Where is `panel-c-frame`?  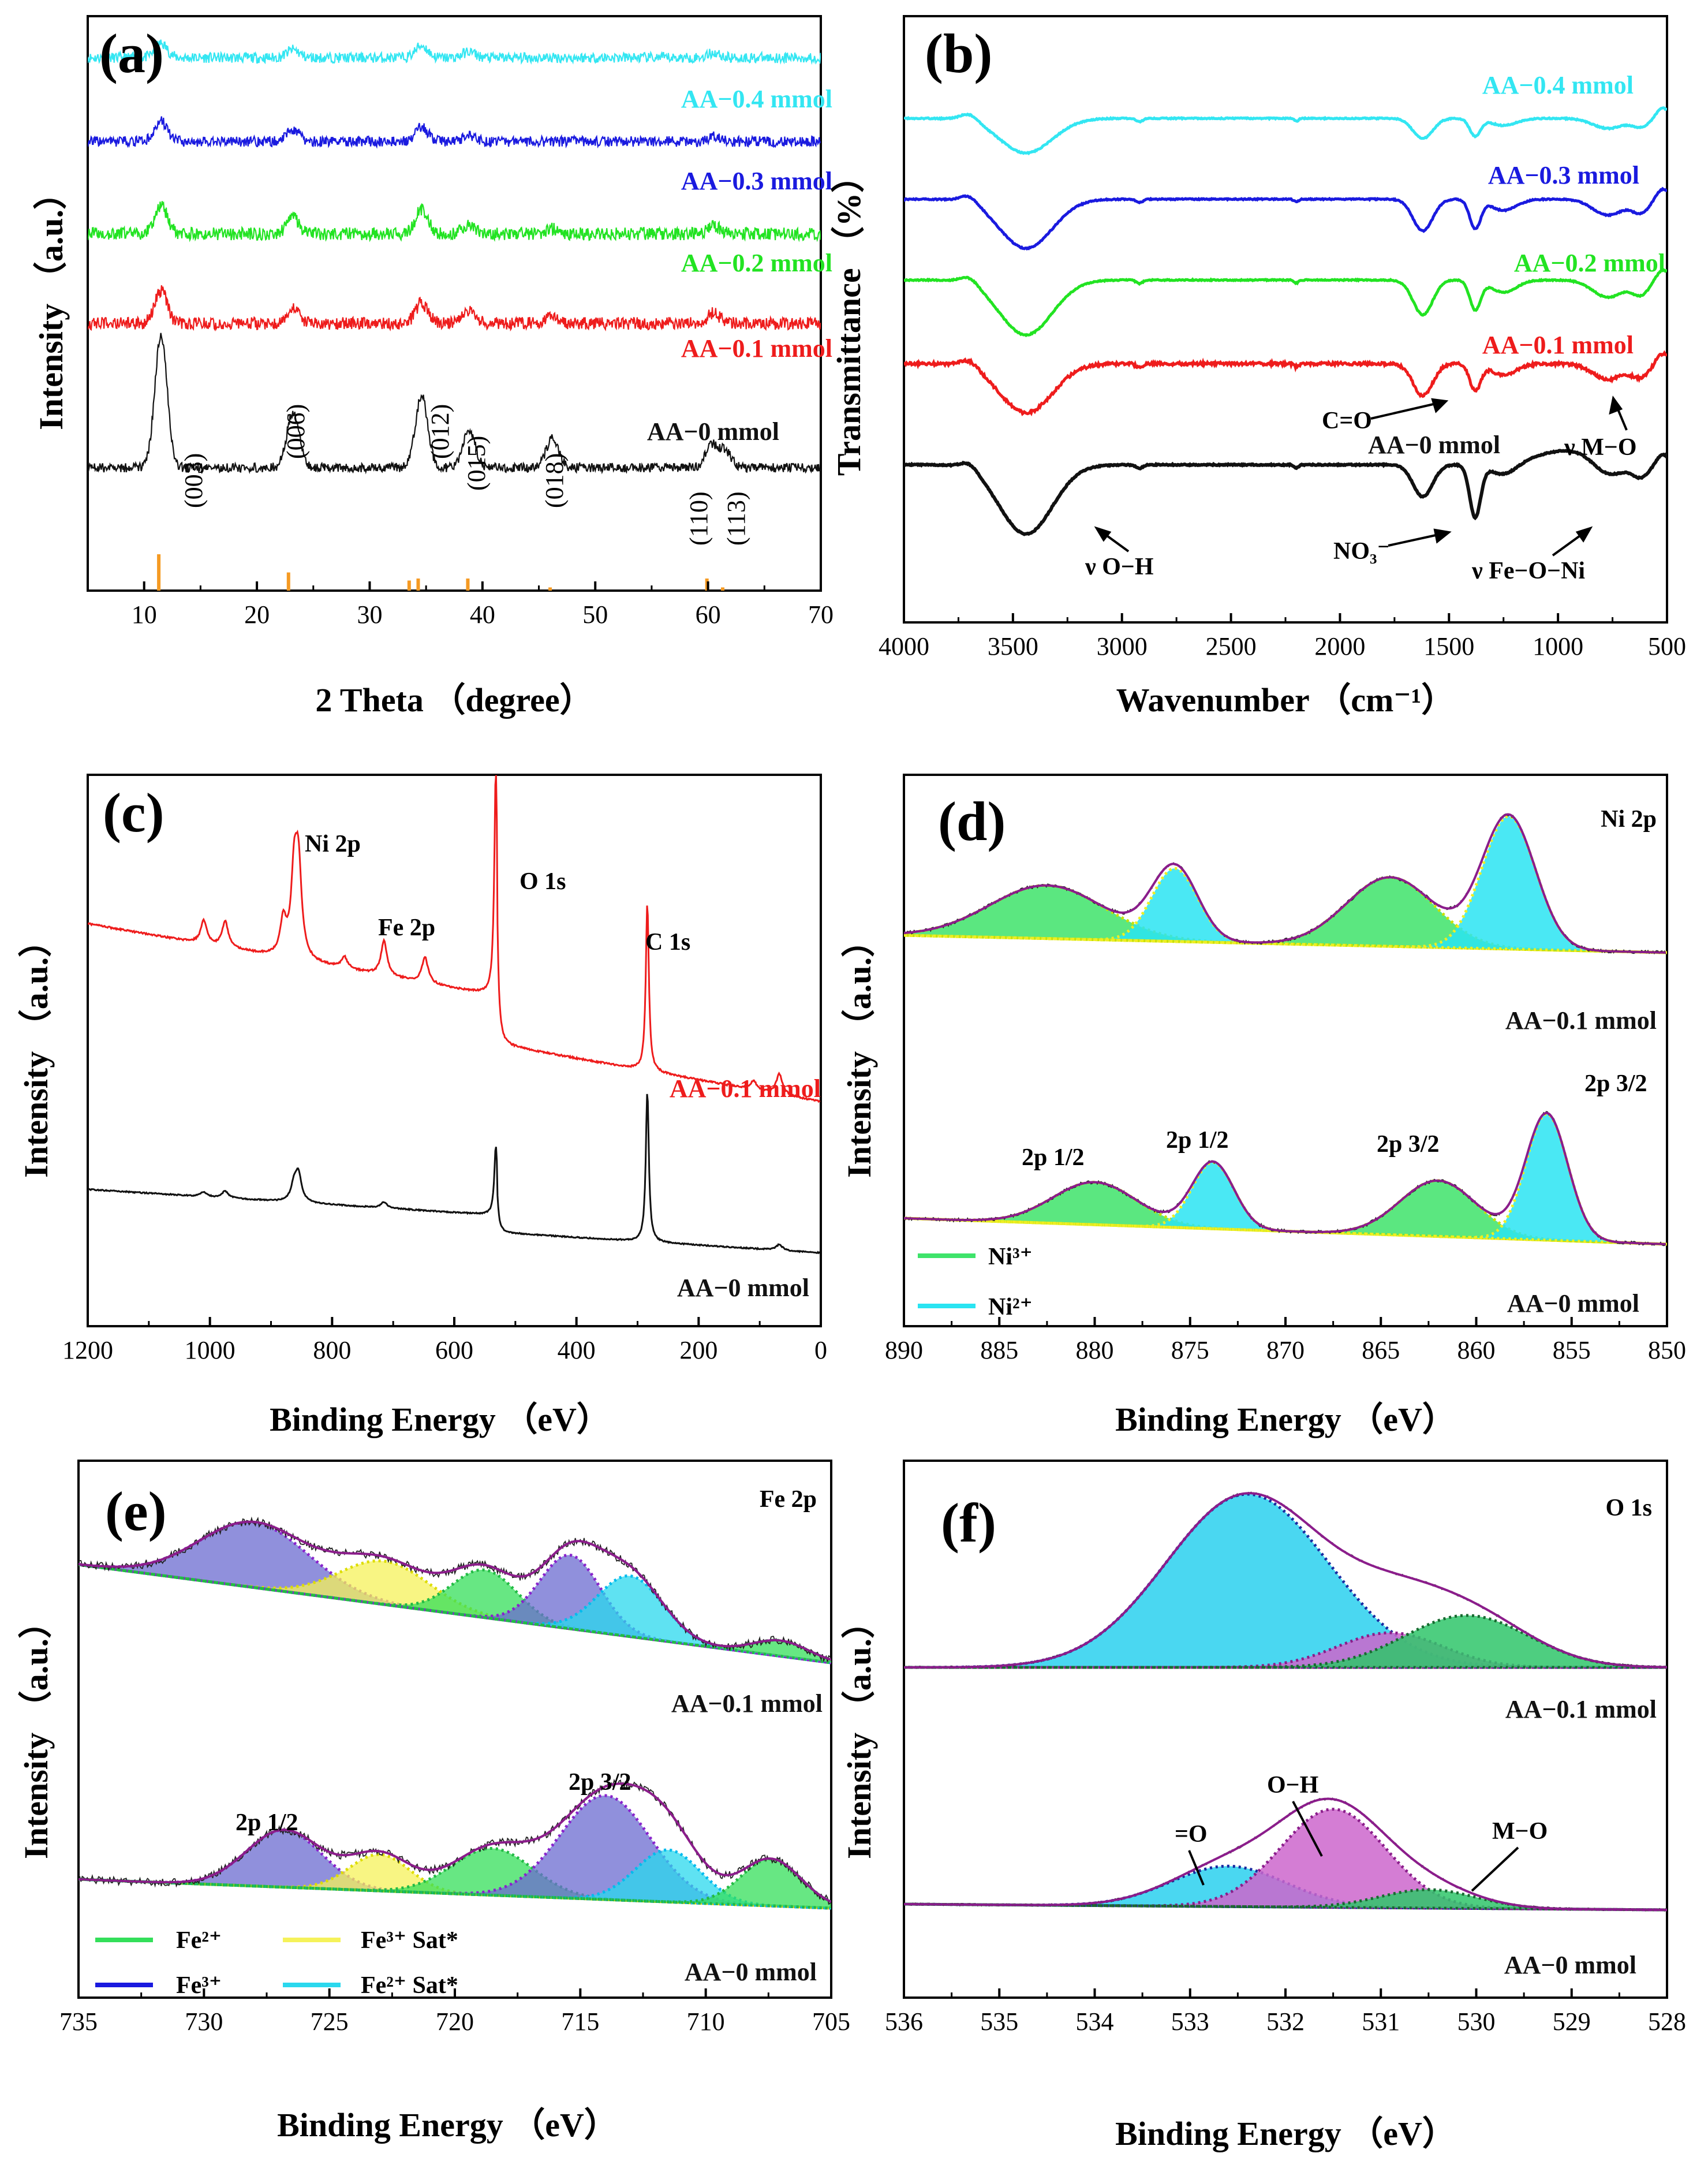
panel-c-frame is located at coordinates (455, 1050).